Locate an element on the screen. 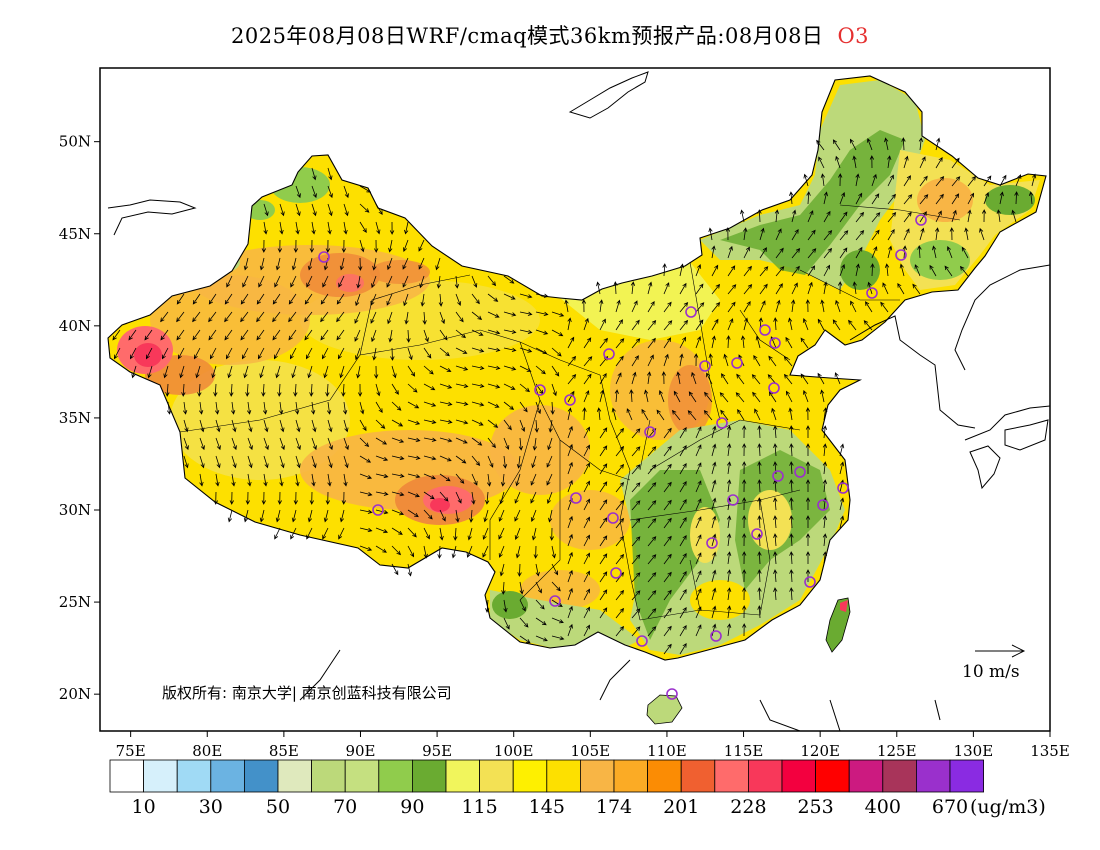 The image size is (1100, 850). taiwan-island is located at coordinates (838, 625).